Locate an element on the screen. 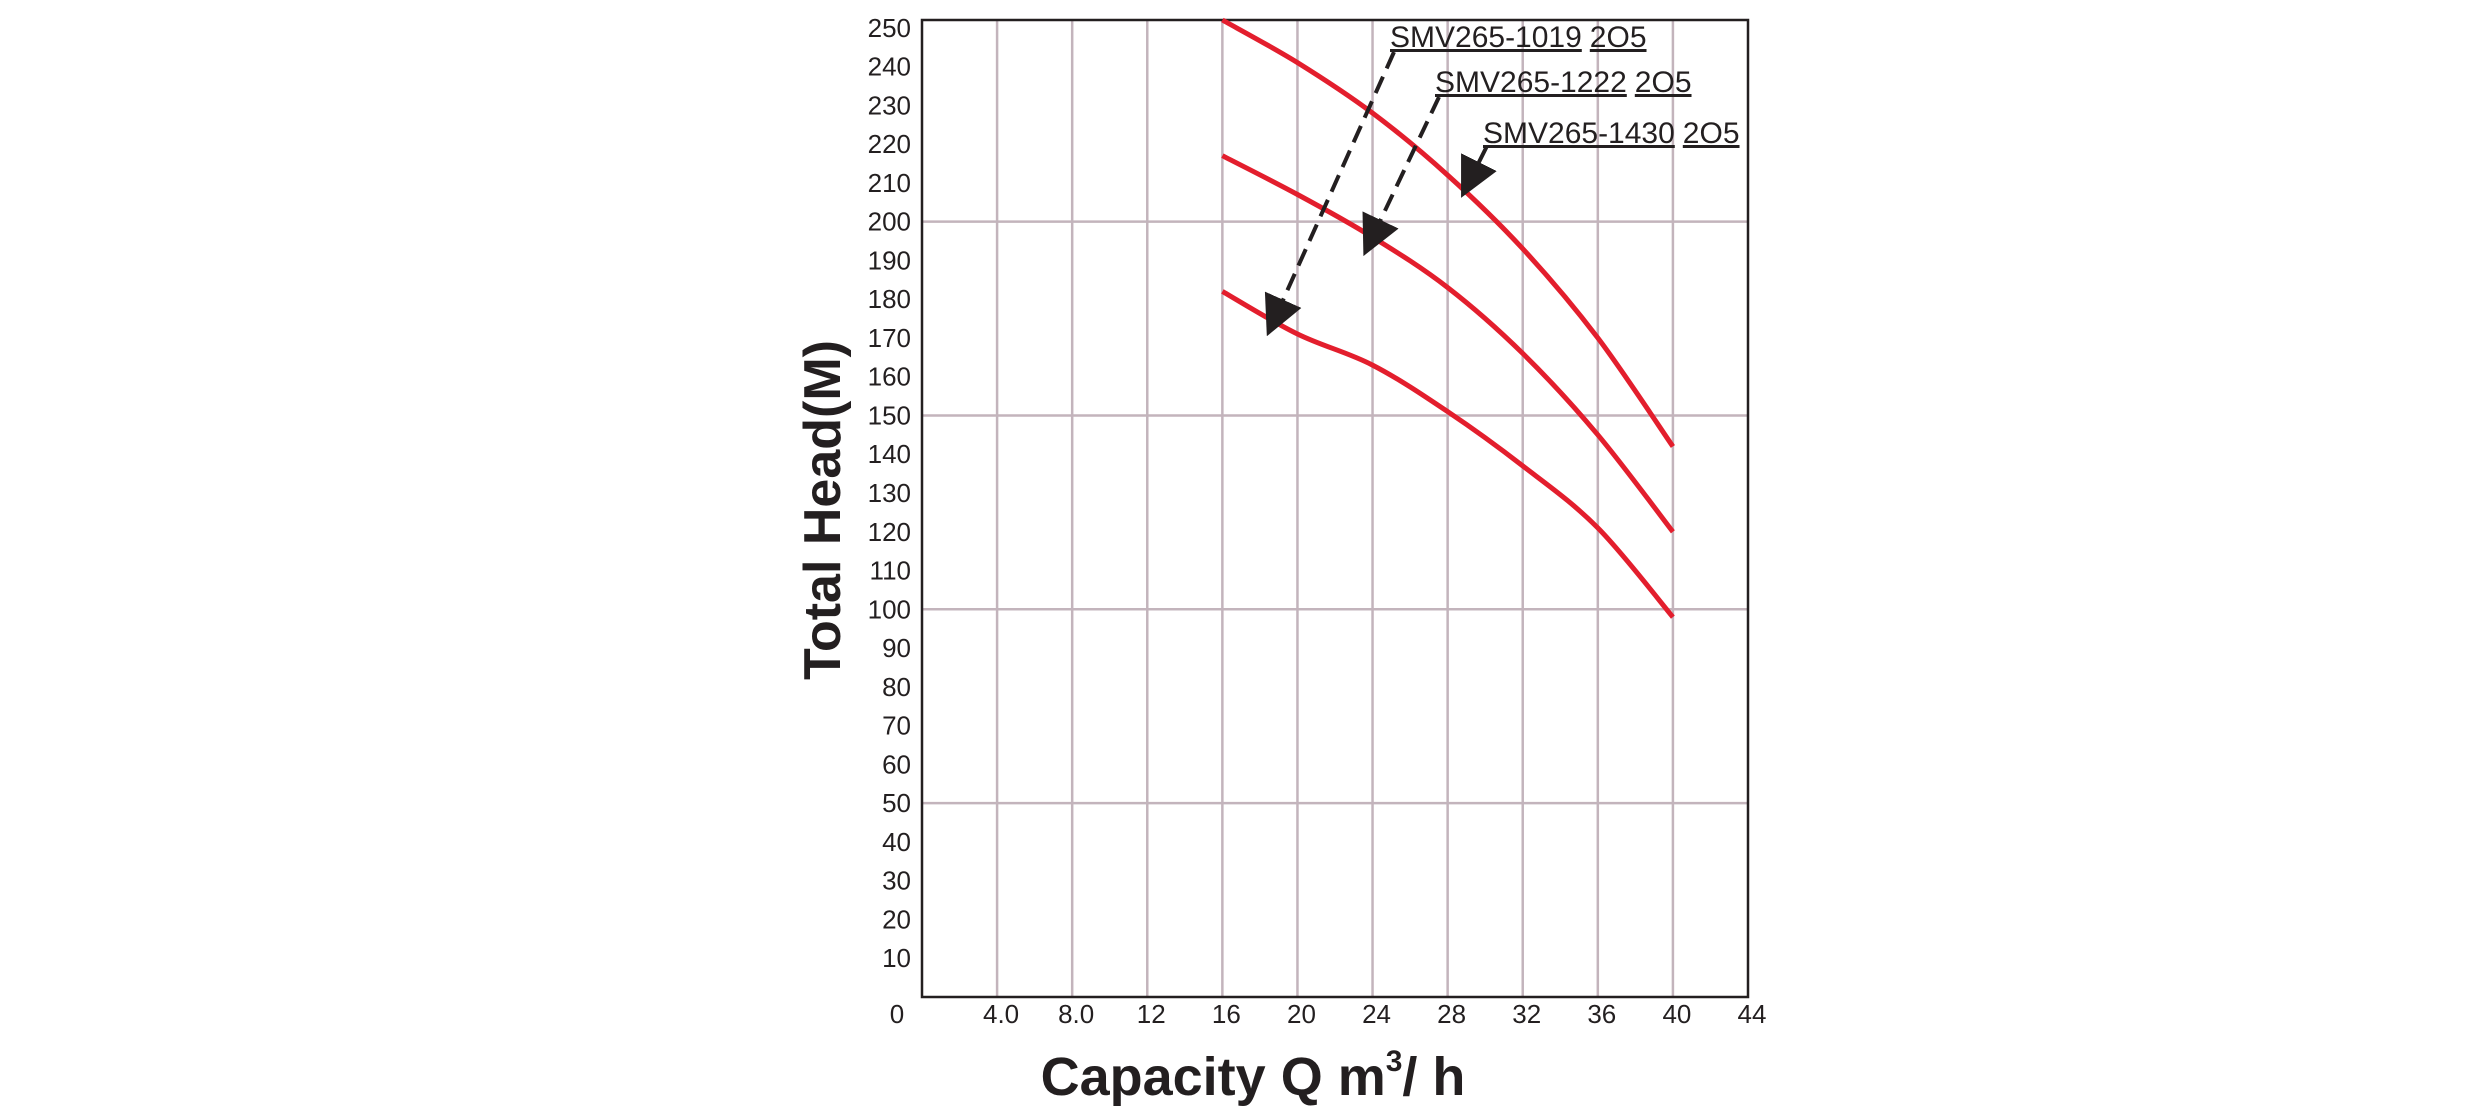  y-tick-label: 220 is located at coordinates (889, 144).